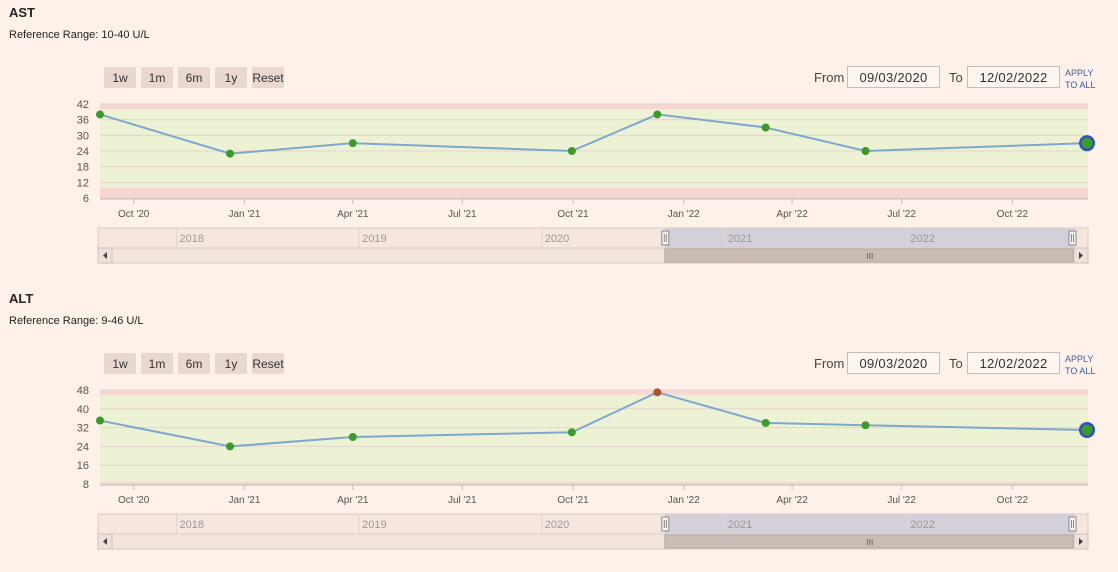 Image resolution: width=1118 pixels, height=572 pixels. What do you see at coordinates (83, 391) in the screenshot?
I see `y-tick-label: 48` at bounding box center [83, 391].